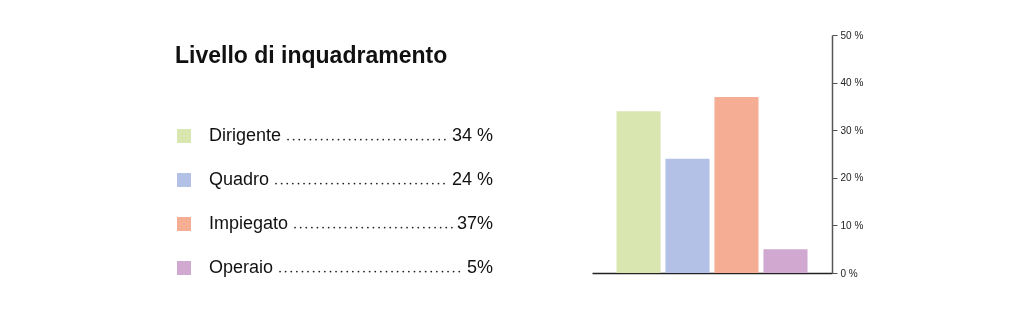  I want to click on text: 24 %, so click(472, 178).